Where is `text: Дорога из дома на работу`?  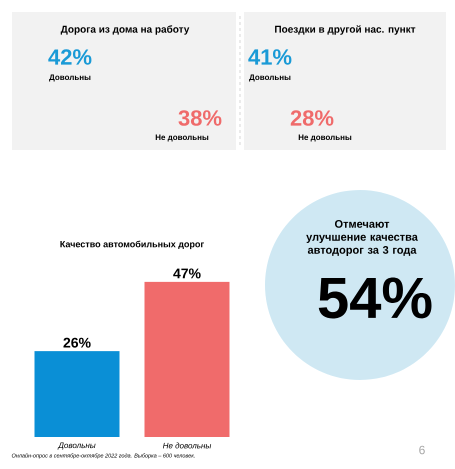
text: Дорога из дома на работу is located at coordinates (125, 30).